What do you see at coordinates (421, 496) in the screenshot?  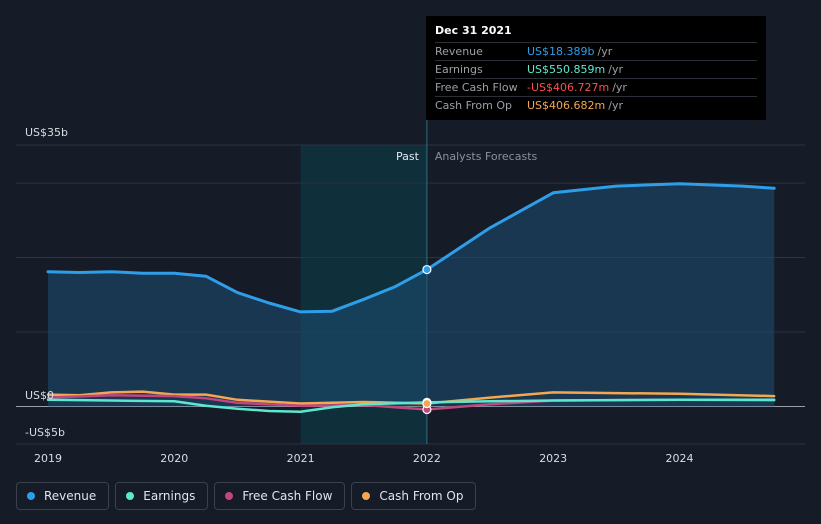 I see `legend-label: Cash From Op` at bounding box center [421, 496].